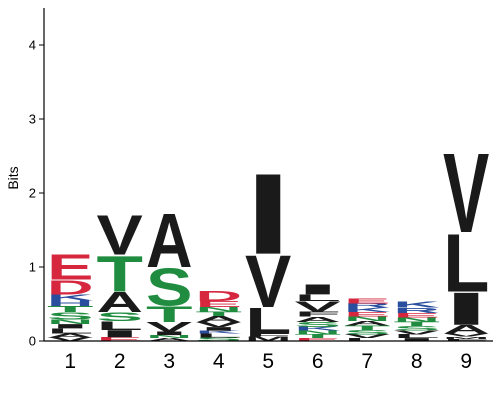 The height and width of the screenshot is (400, 500). Describe the element at coordinates (32, 119) in the screenshot. I see `y-tick-label: 3` at that location.